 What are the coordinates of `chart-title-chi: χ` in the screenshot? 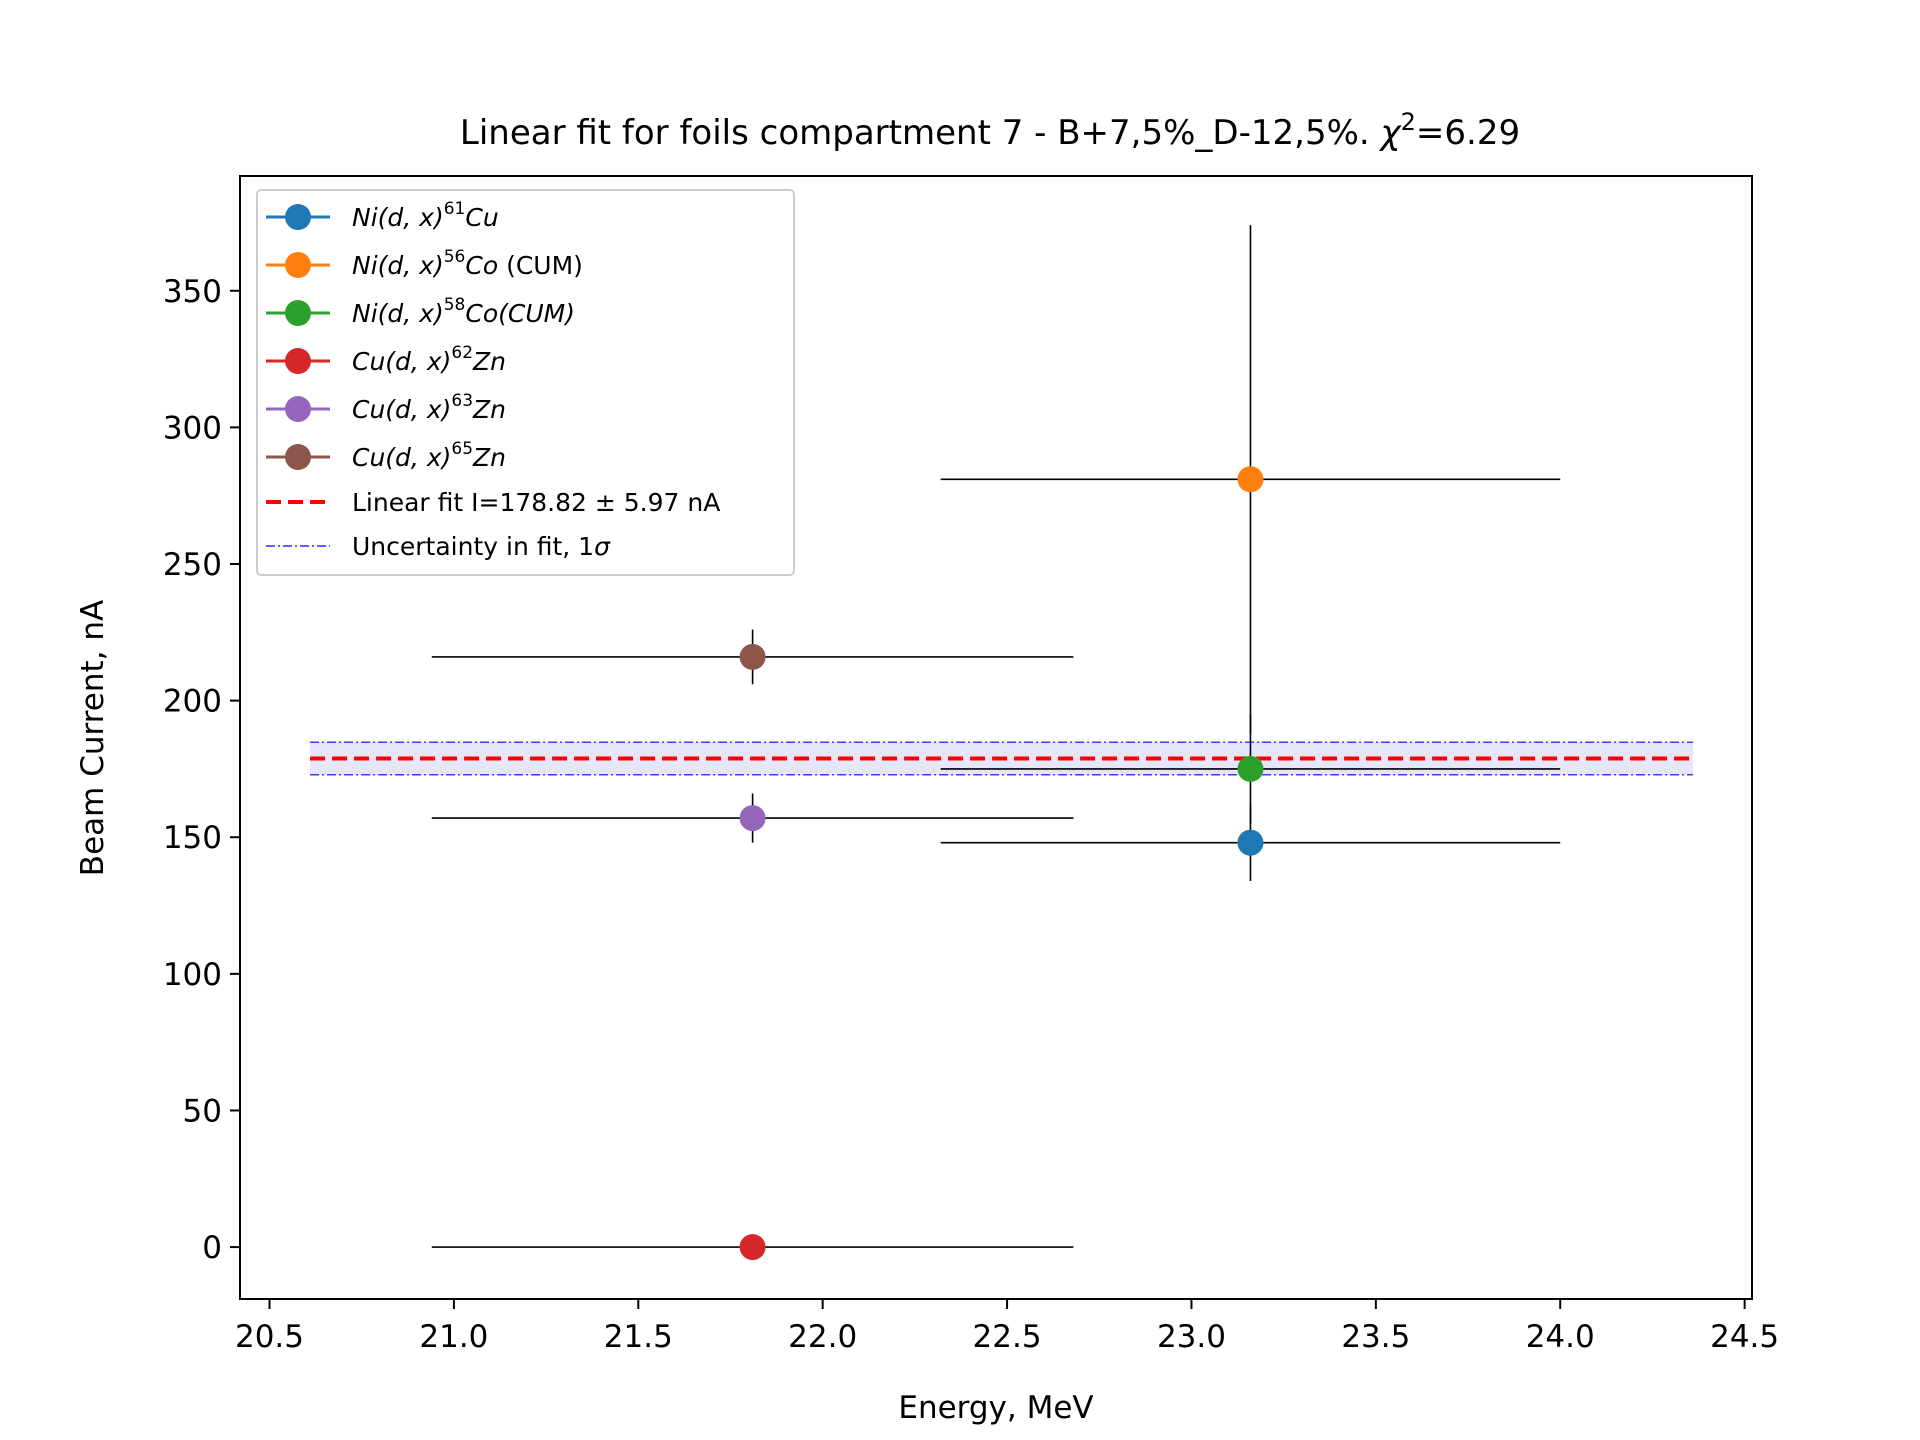 It's located at (1391, 133).